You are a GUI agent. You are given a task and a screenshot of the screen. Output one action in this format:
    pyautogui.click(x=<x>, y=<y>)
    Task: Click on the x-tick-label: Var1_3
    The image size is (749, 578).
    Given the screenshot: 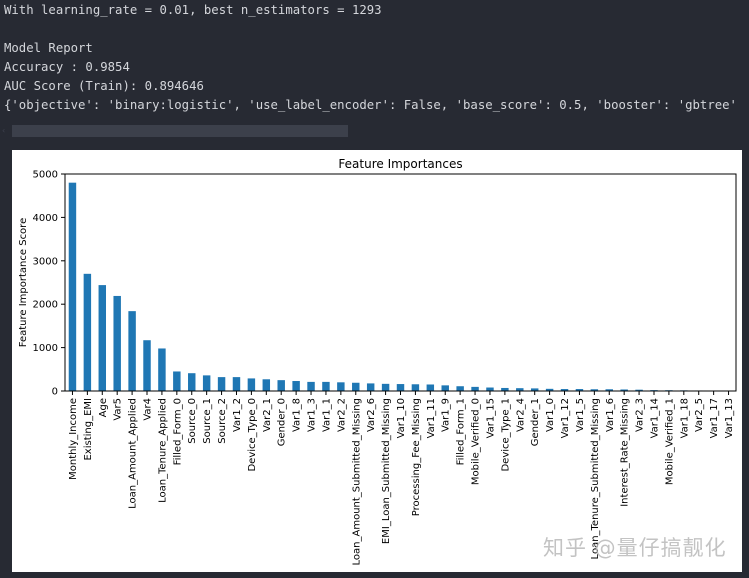 What is the action you would take?
    pyautogui.click(x=312, y=415)
    